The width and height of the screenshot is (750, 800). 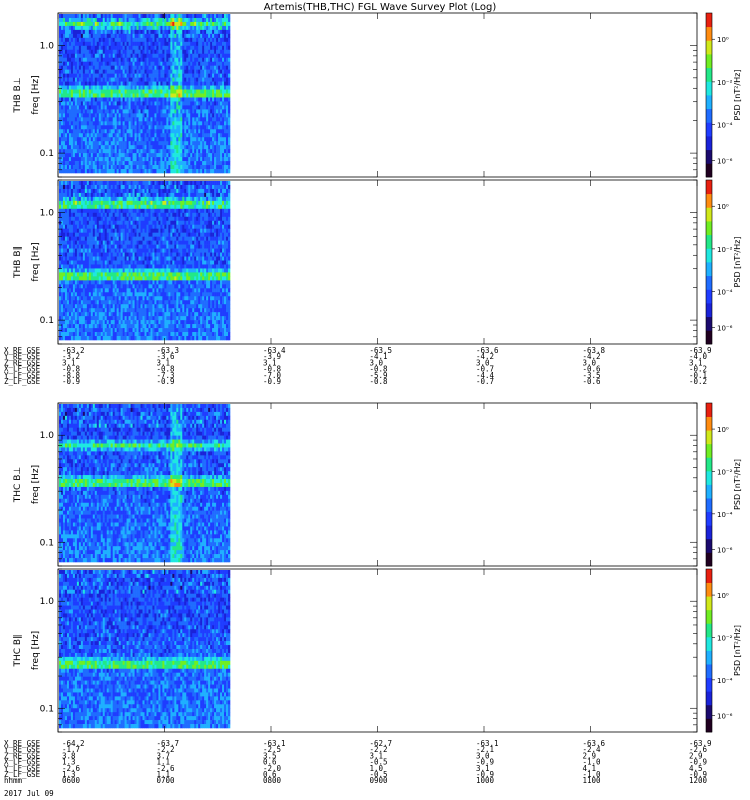 I want to click on ephem-value: -7.3, so click(x=166, y=375).